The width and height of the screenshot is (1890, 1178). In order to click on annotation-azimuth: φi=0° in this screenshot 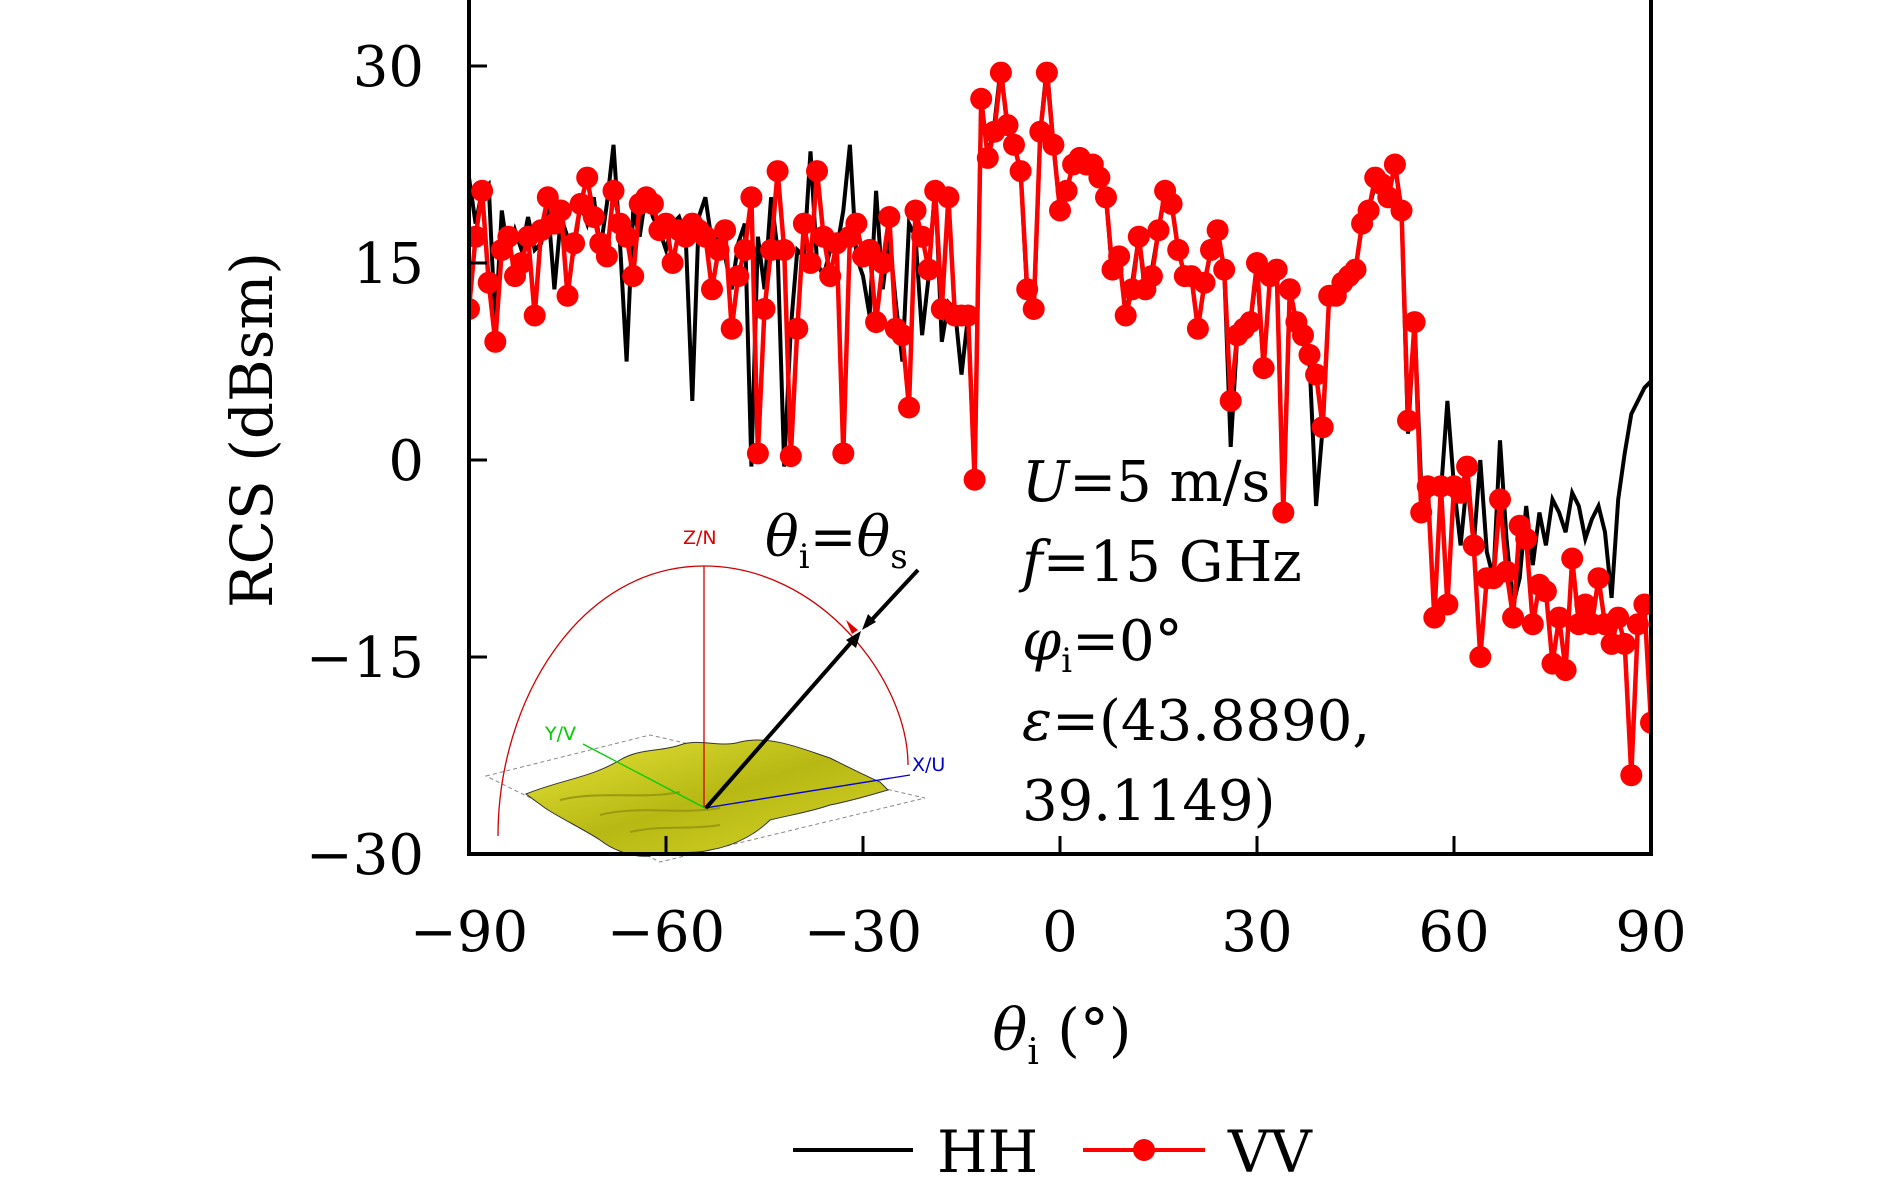, I will do `click(1102, 645)`.